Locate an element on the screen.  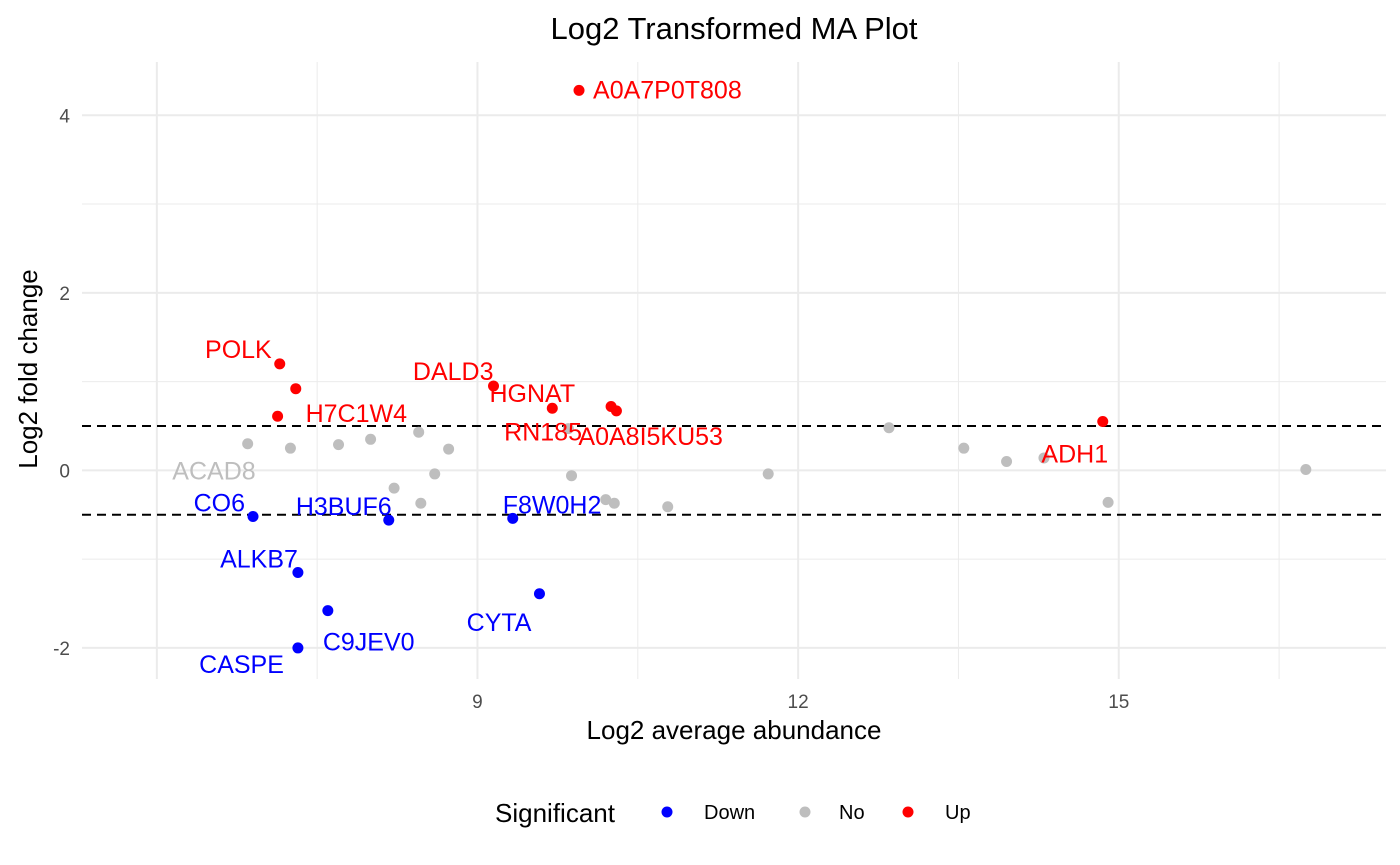
point-label: H7C1W4 is located at coordinates (357, 414).